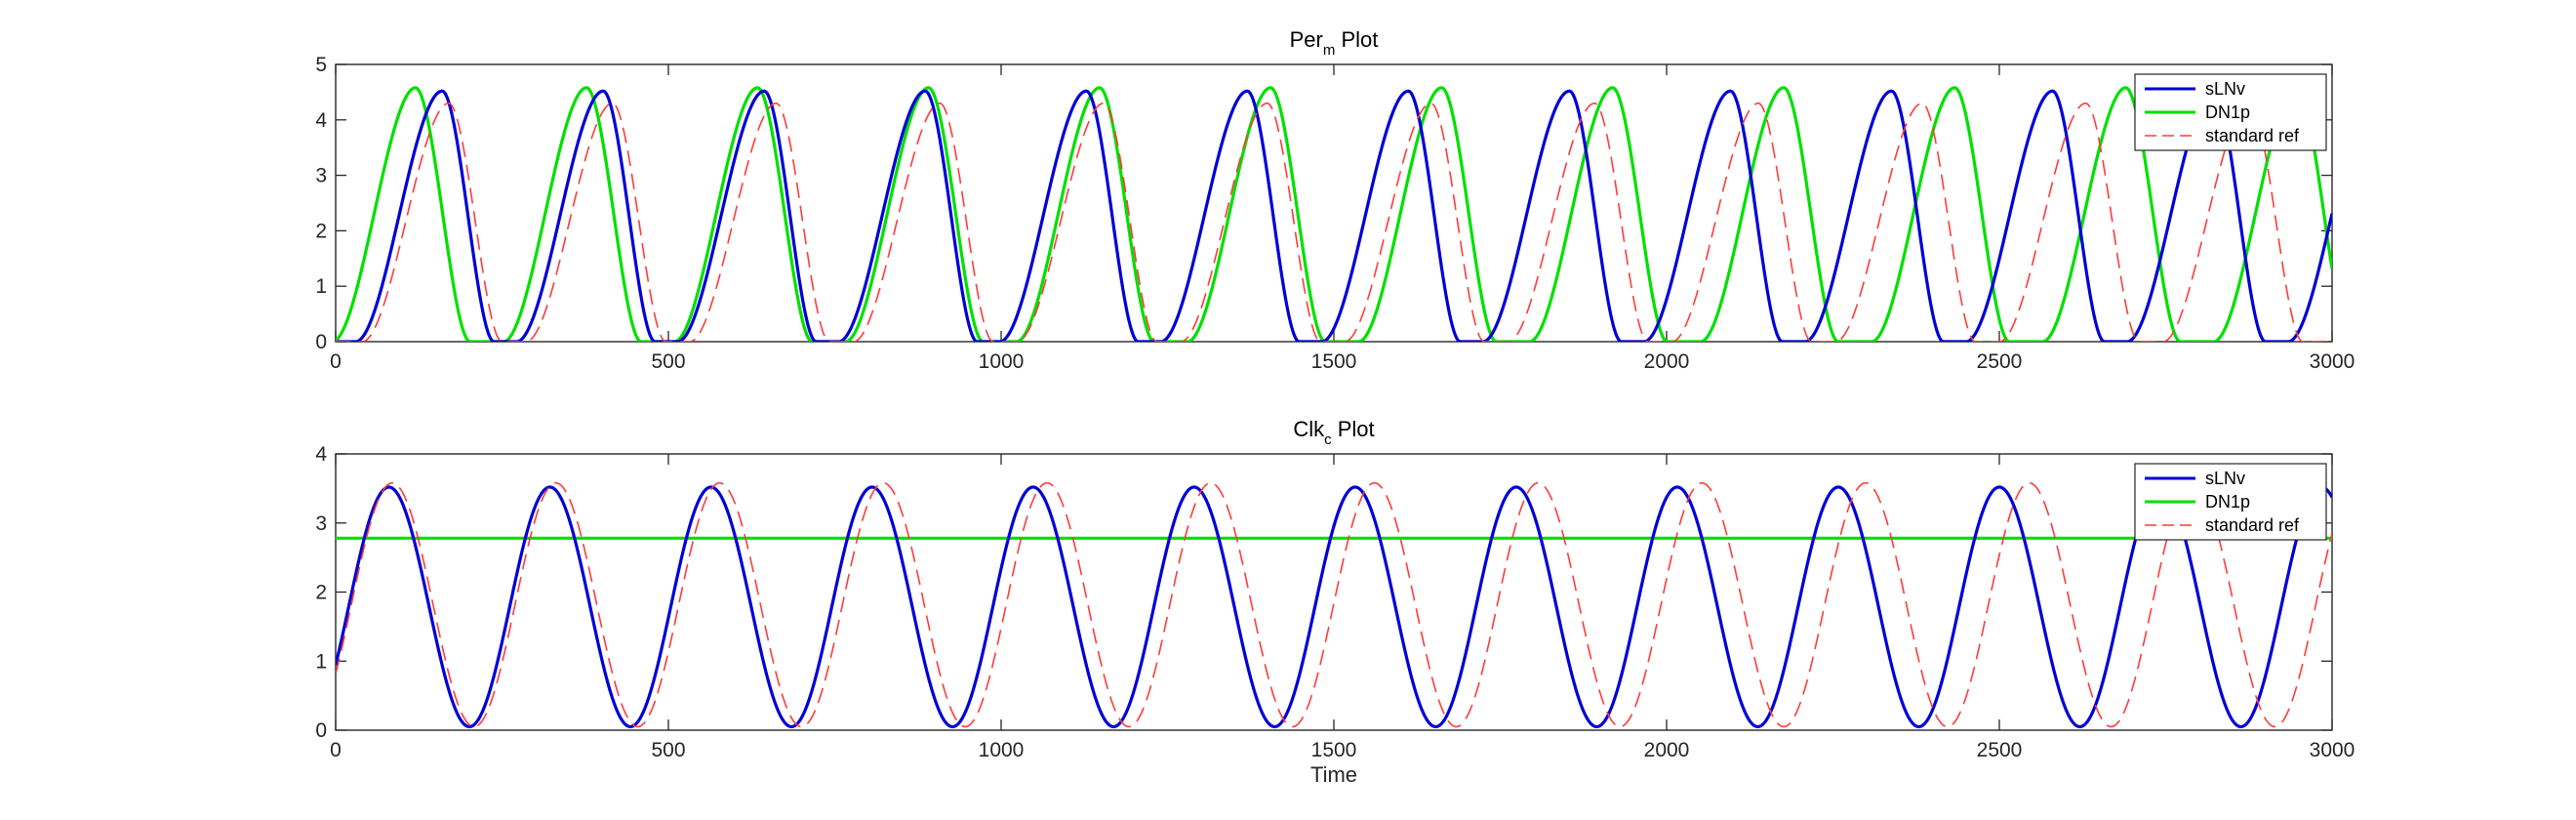  I want to click on clk-c-y-tick-label: 0, so click(321, 730).